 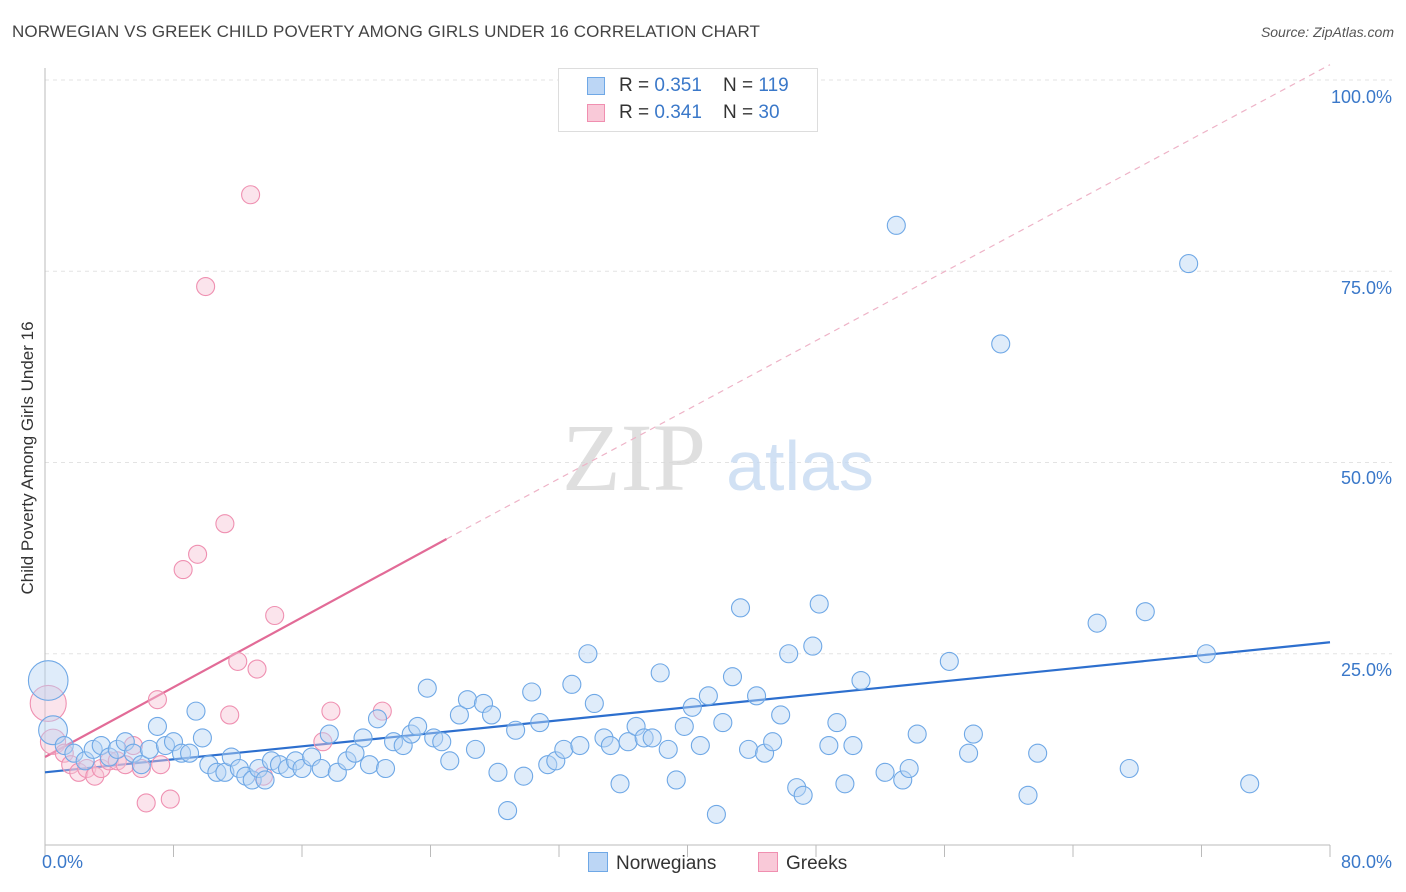 I want to click on legend-n-label: N =, so click(x=741, y=85).